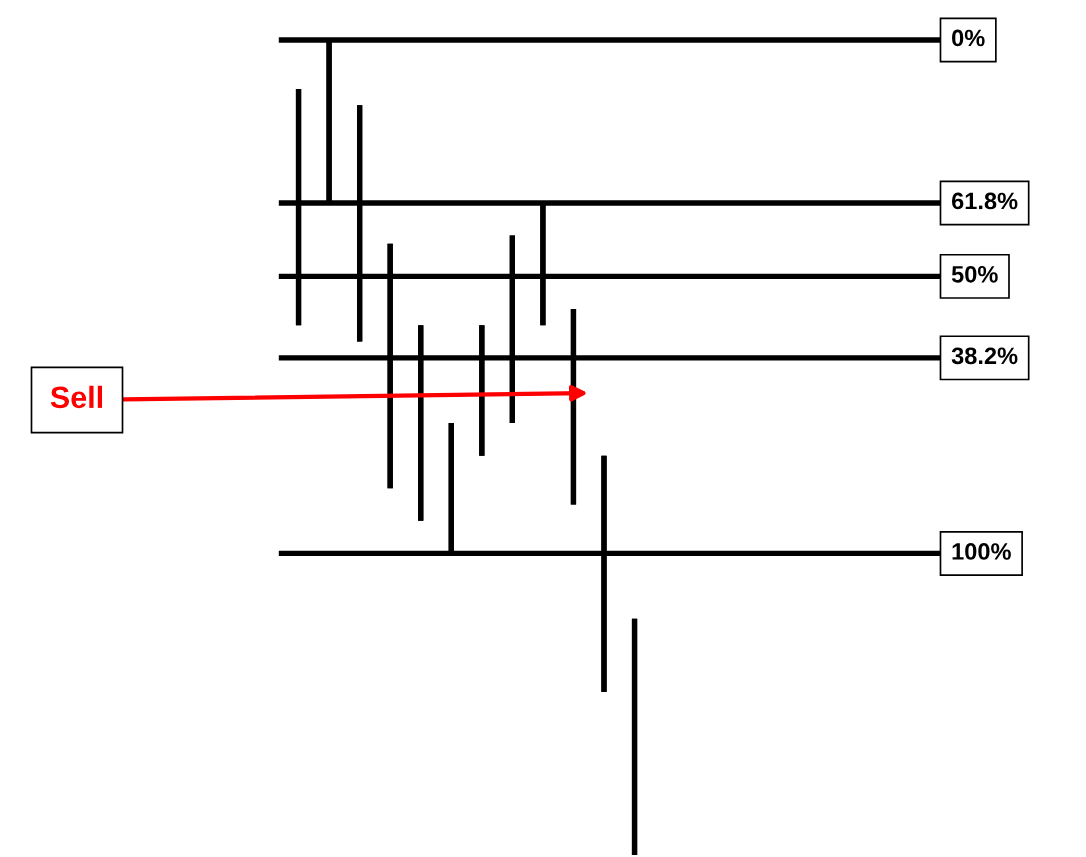 The height and width of the screenshot is (857, 1086). I want to click on text: 61.8%, so click(984, 201).